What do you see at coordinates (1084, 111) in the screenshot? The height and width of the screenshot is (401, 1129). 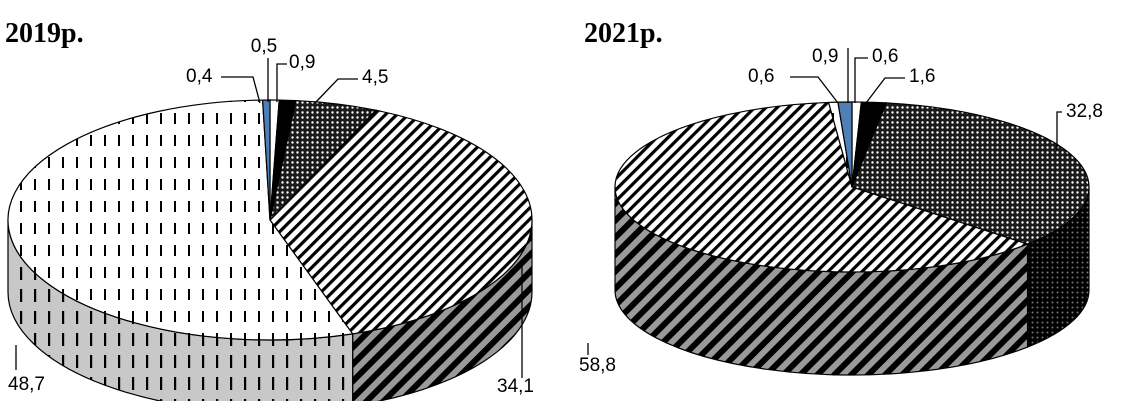 I see `data-label: 32,8` at bounding box center [1084, 111].